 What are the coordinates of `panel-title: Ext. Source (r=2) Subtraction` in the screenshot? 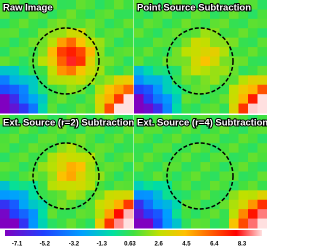 It's located at (68, 123).